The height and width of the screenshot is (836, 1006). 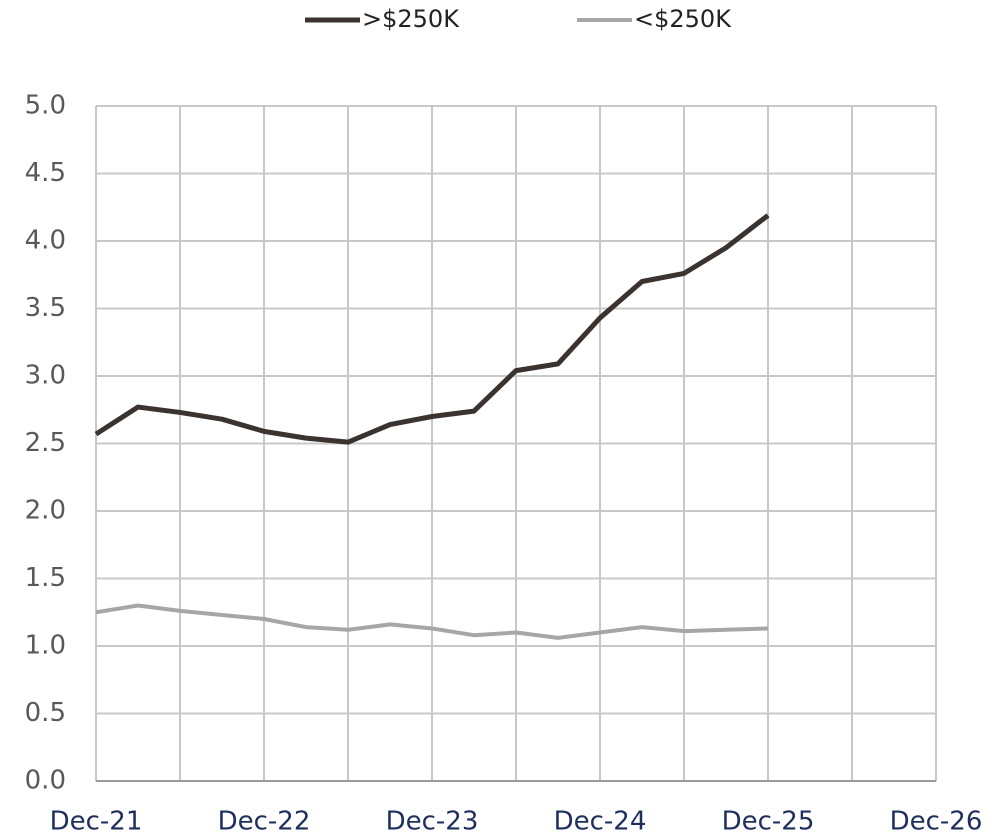 What do you see at coordinates (768, 821) in the screenshot?
I see `x-tick-label: Dec-25` at bounding box center [768, 821].